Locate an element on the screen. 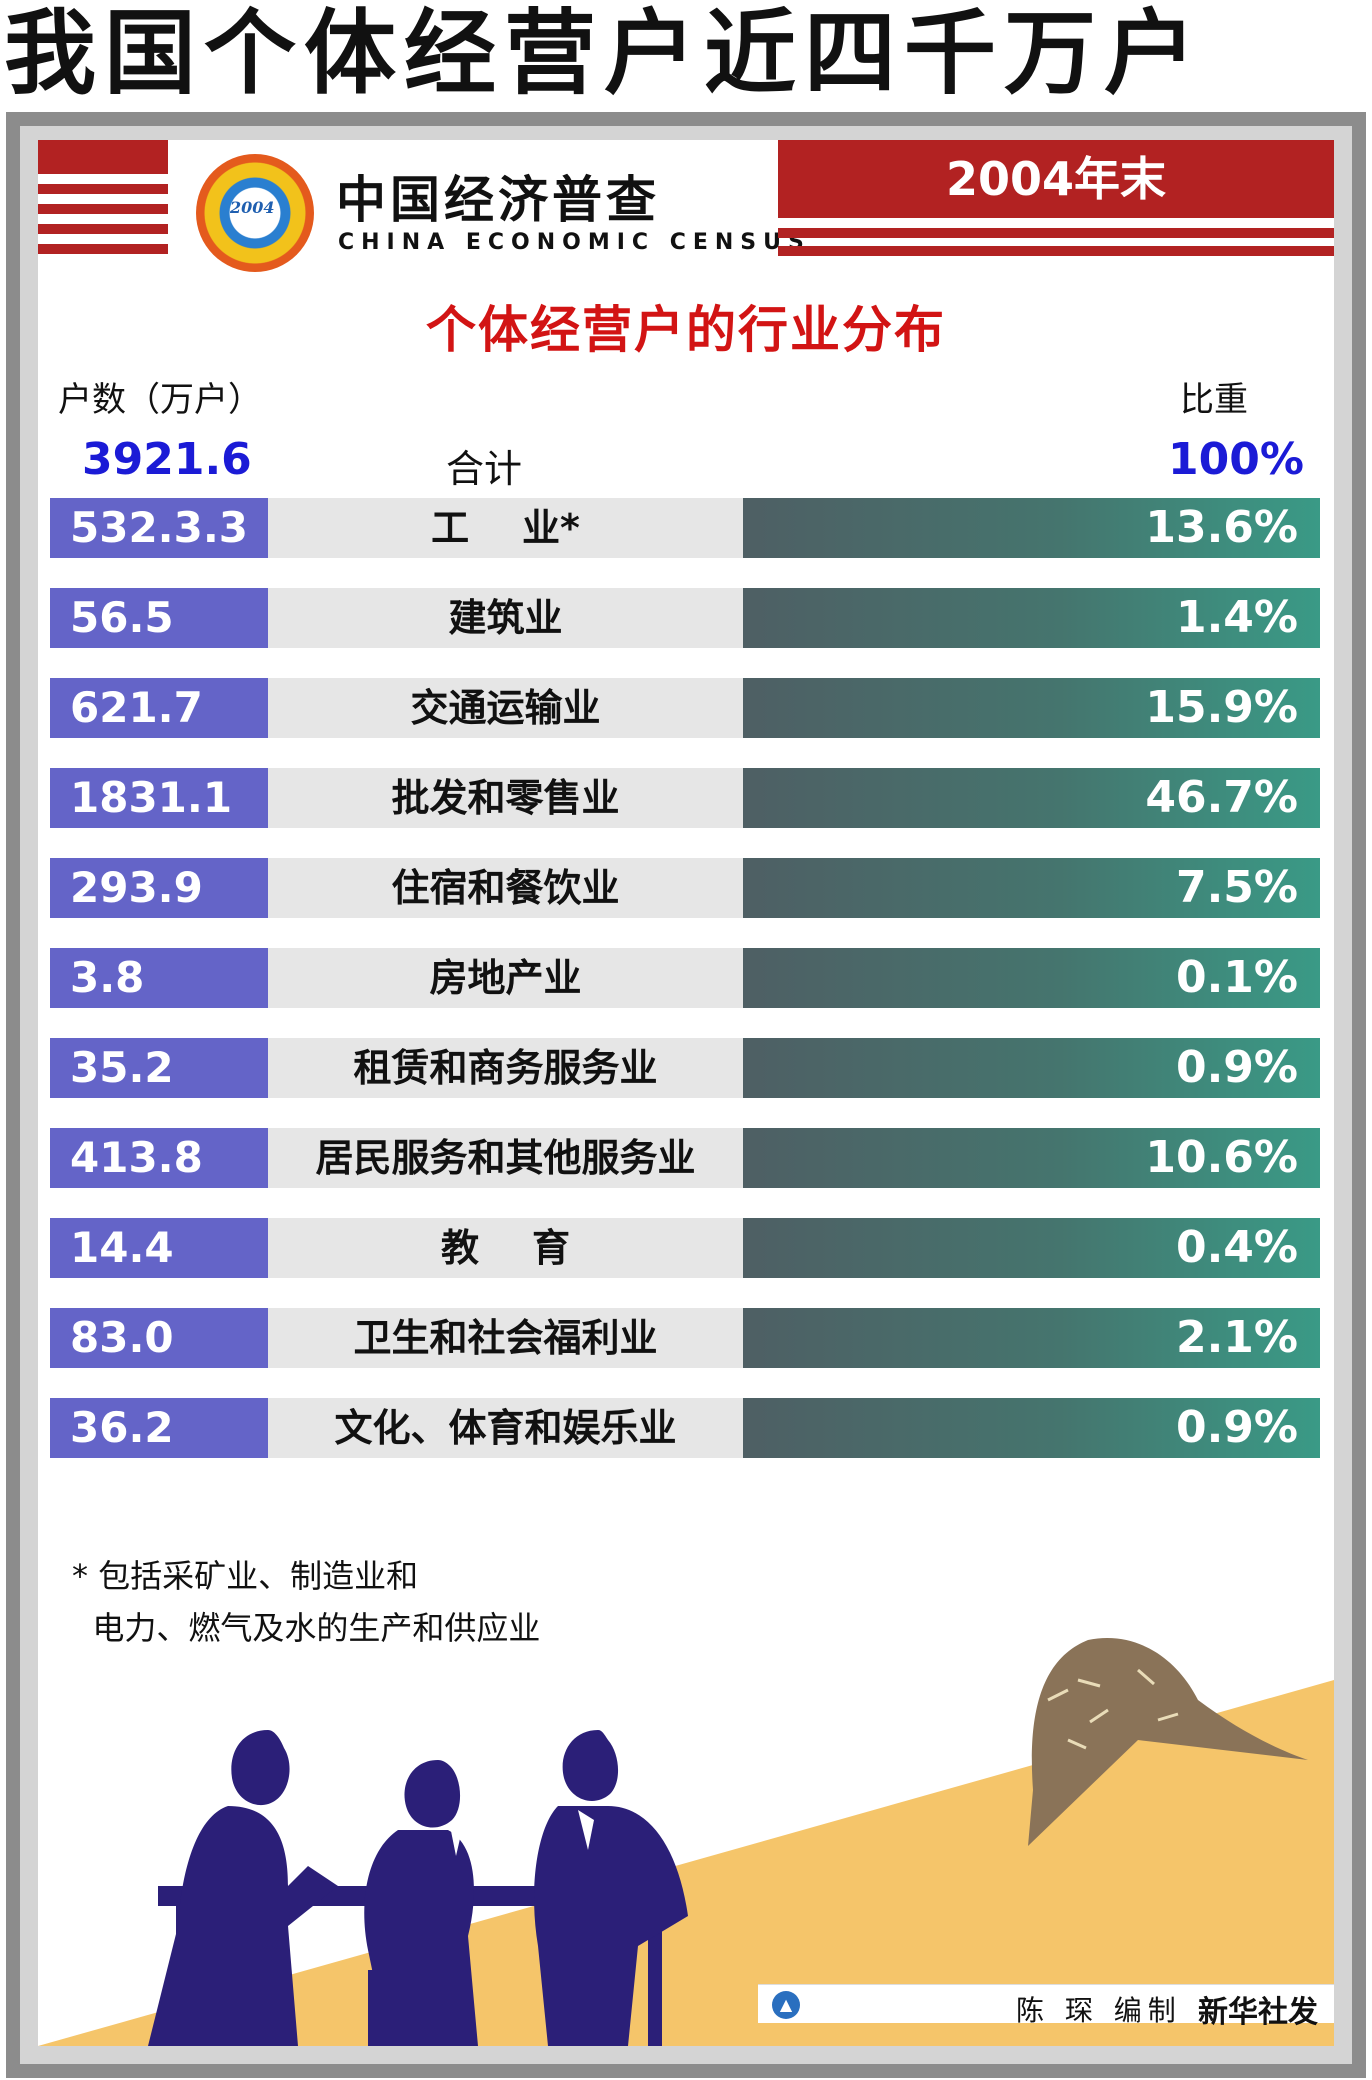  table-row: 35.2 租赁和商务服务业 0.9% is located at coordinates (685, 1068).